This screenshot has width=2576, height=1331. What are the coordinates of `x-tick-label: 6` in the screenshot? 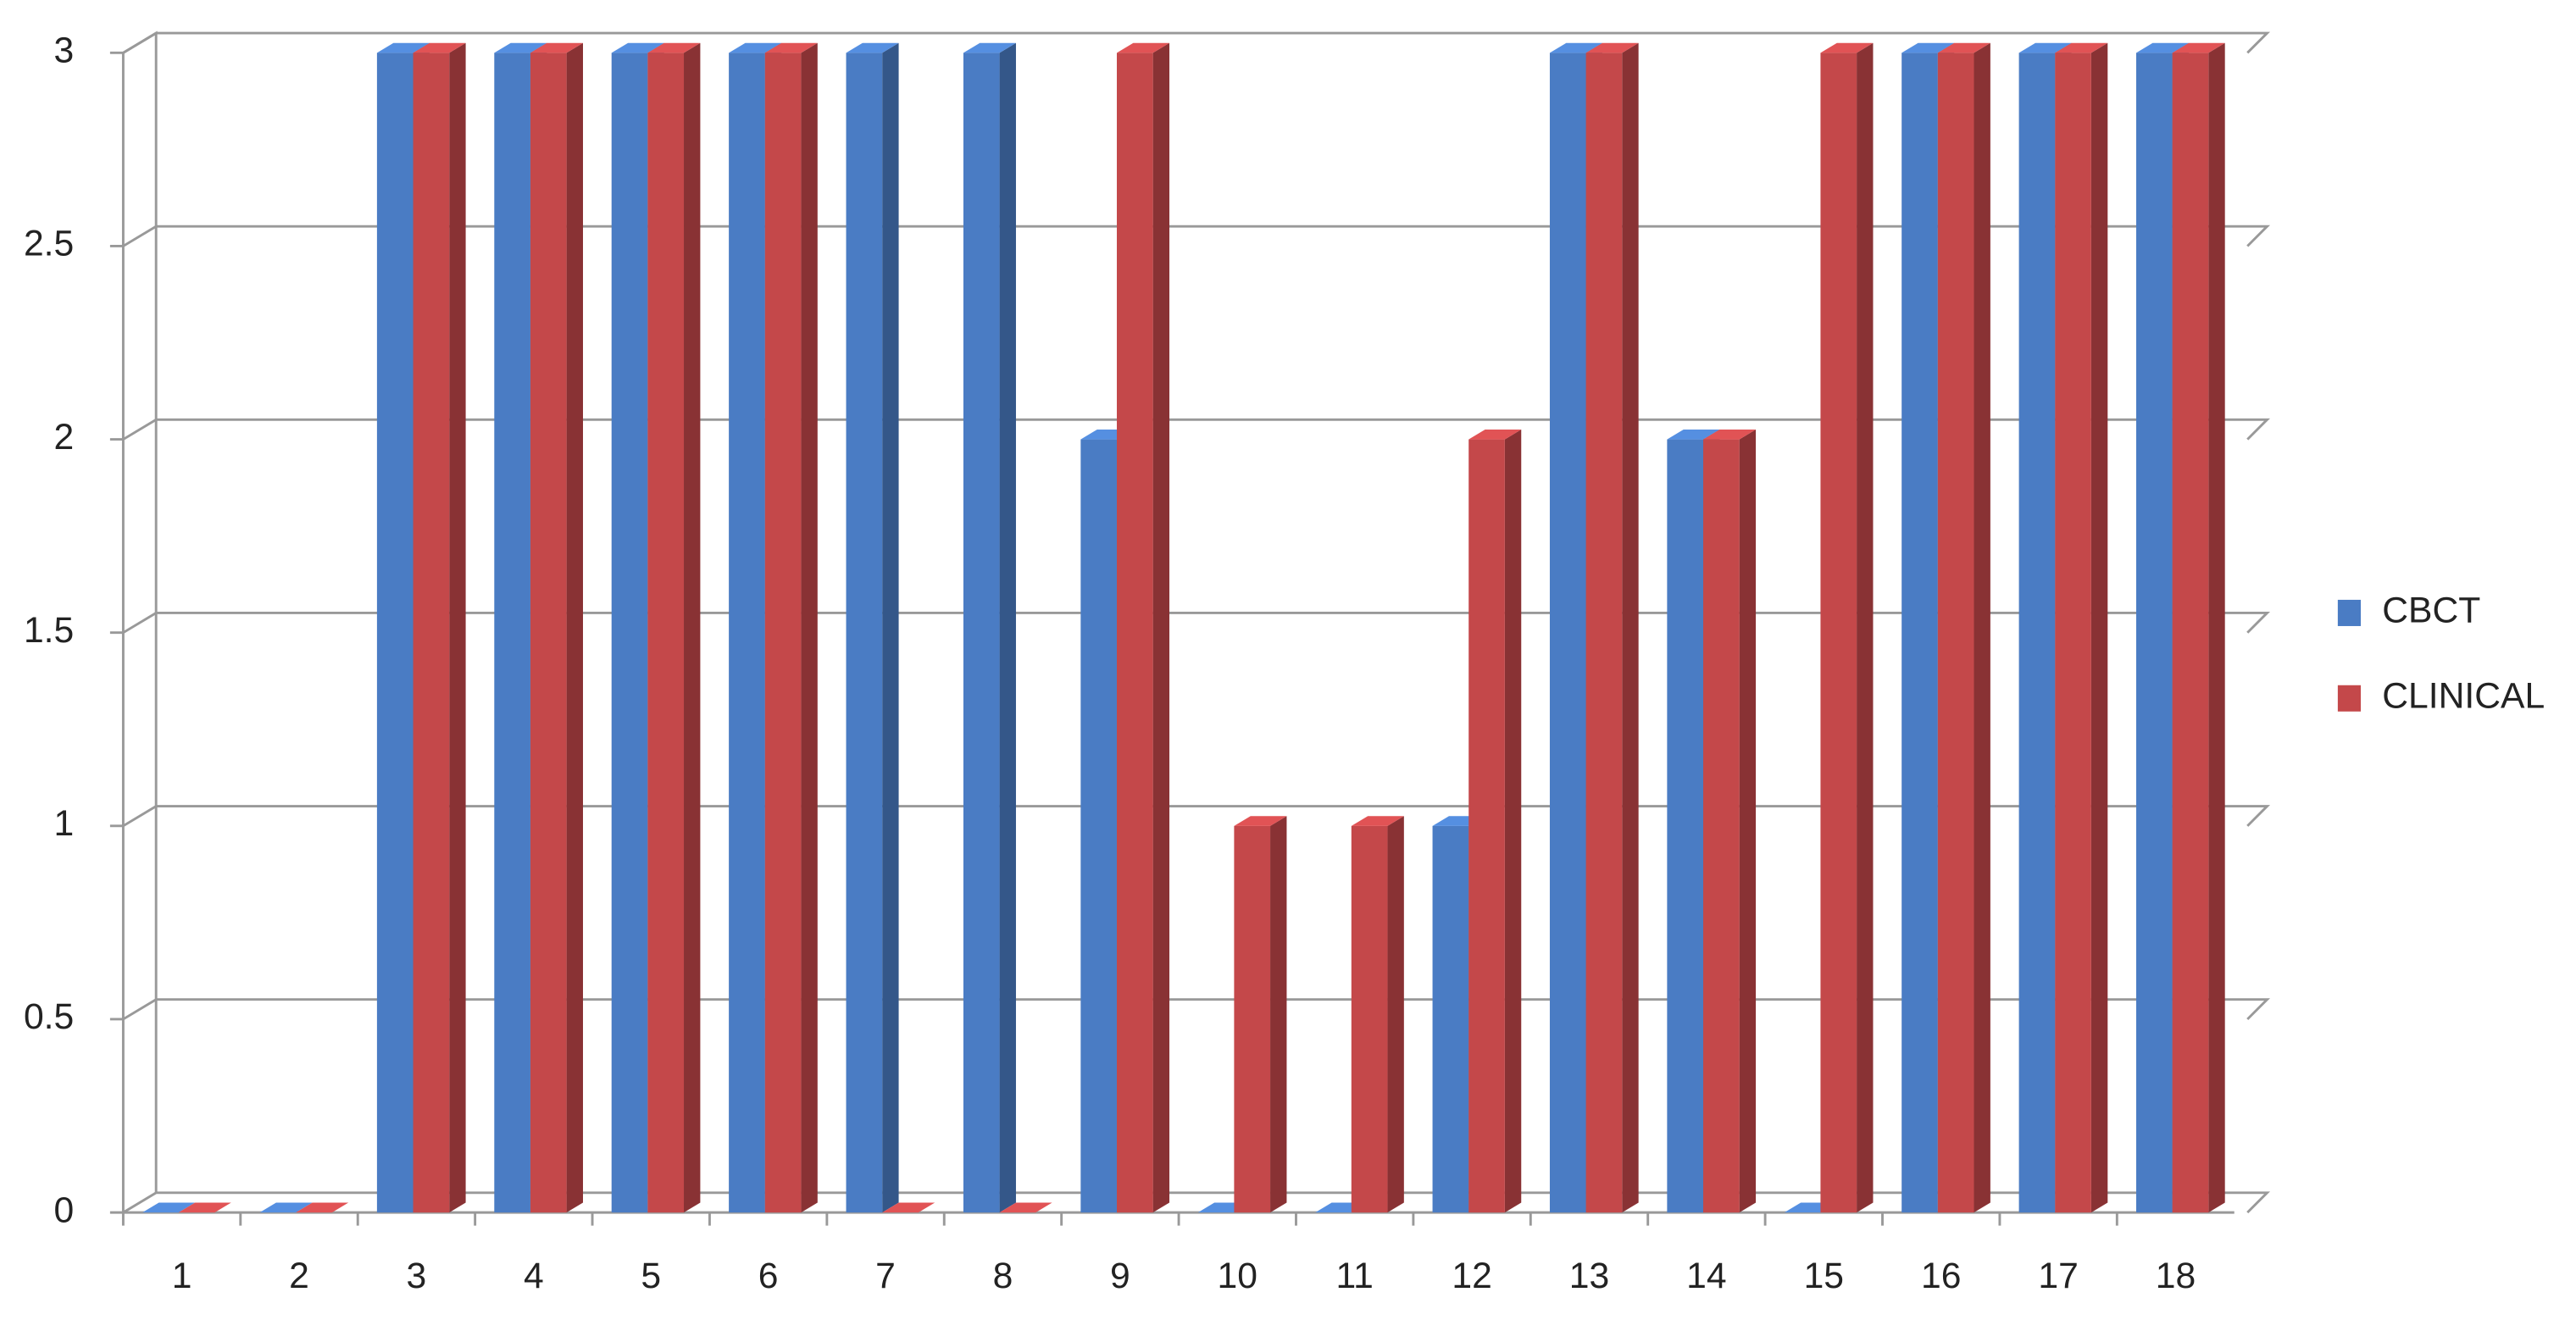 It's located at (768, 1276).